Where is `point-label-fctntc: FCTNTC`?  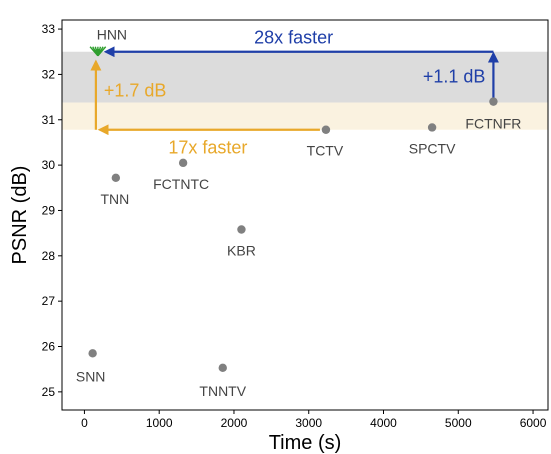 point-label-fctntc: FCTNTC is located at coordinates (181, 184).